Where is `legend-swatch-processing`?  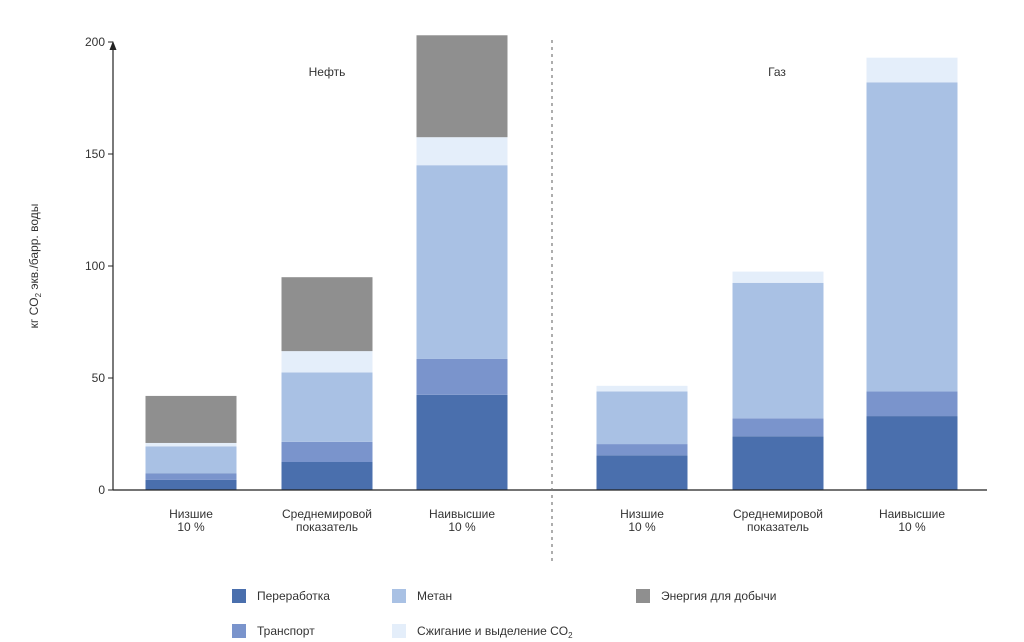
legend-swatch-processing is located at coordinates (239, 596).